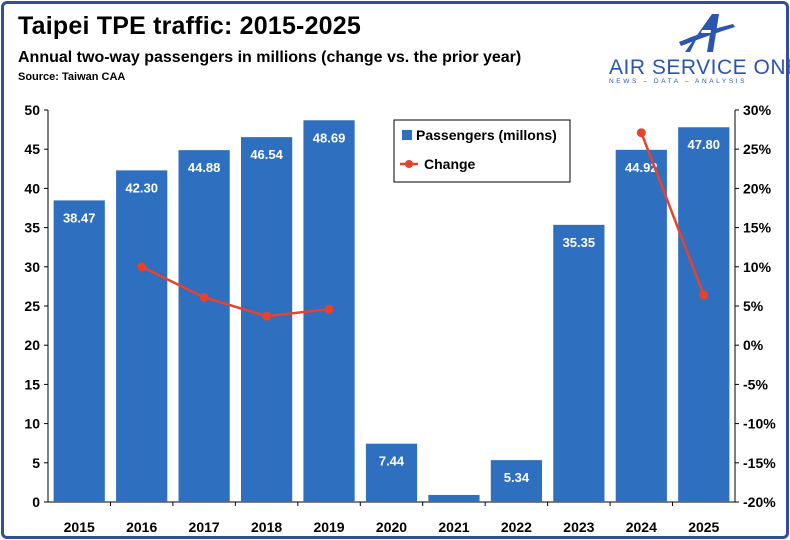 This screenshot has width=790, height=540. I want to click on logo-tagline: NEWS – DATA – ANALYSIS, so click(678, 81).